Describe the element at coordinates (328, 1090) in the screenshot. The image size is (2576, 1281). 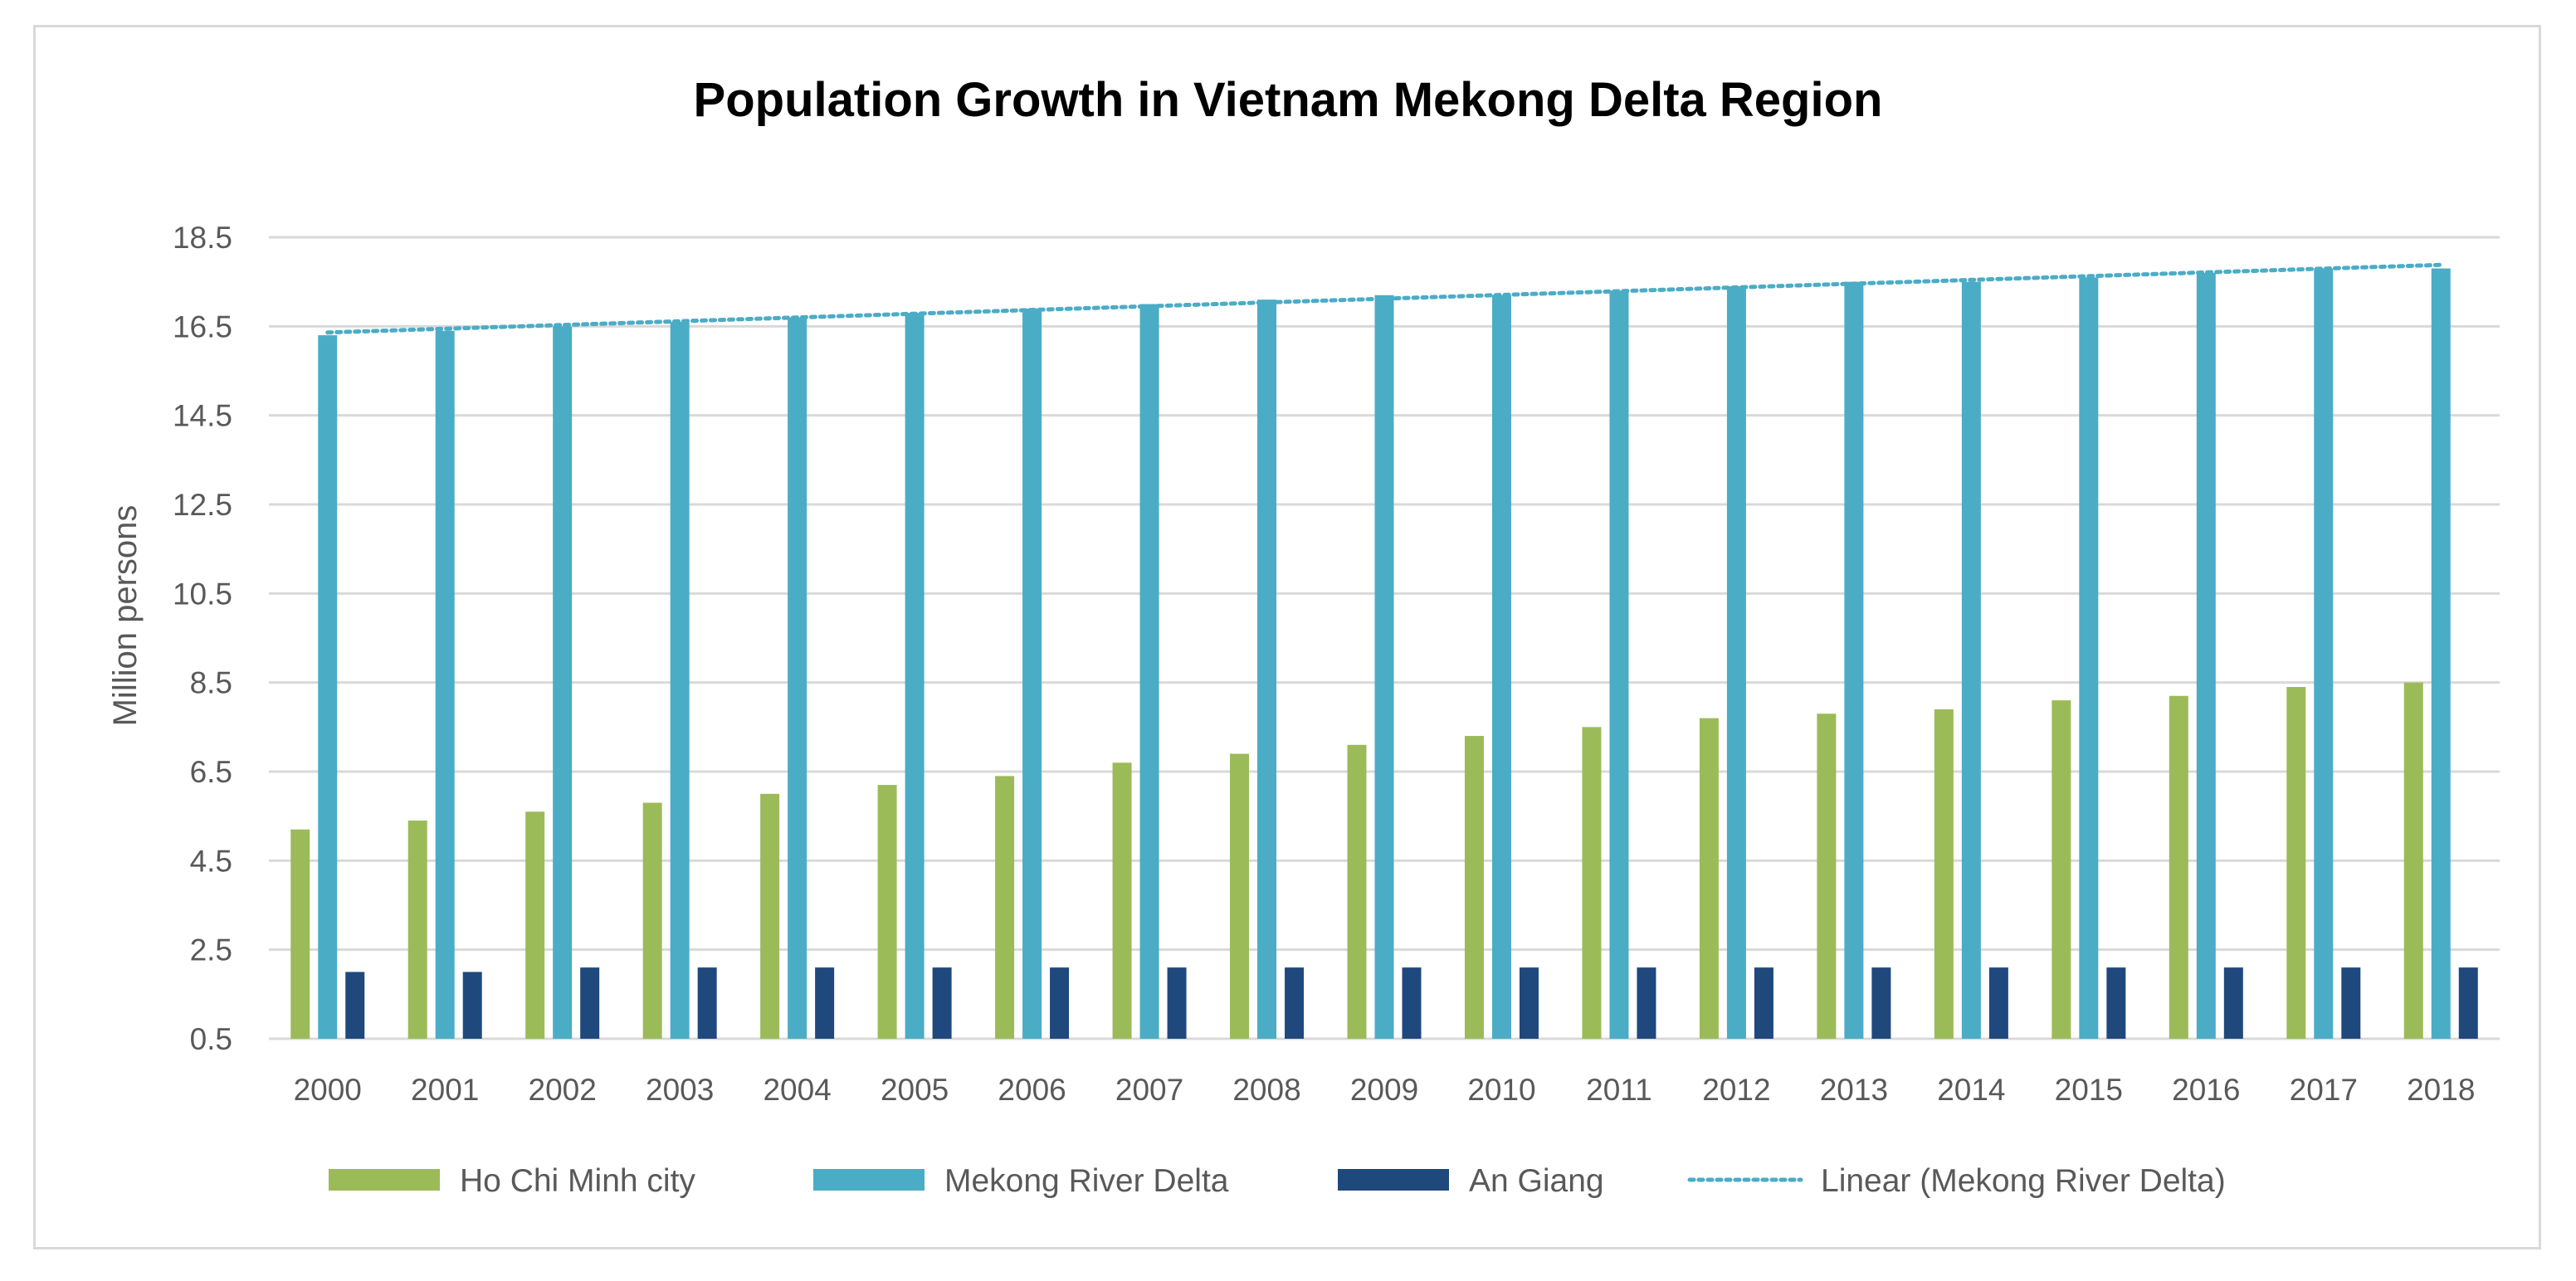
I see `x-tick-label: 2000` at that location.